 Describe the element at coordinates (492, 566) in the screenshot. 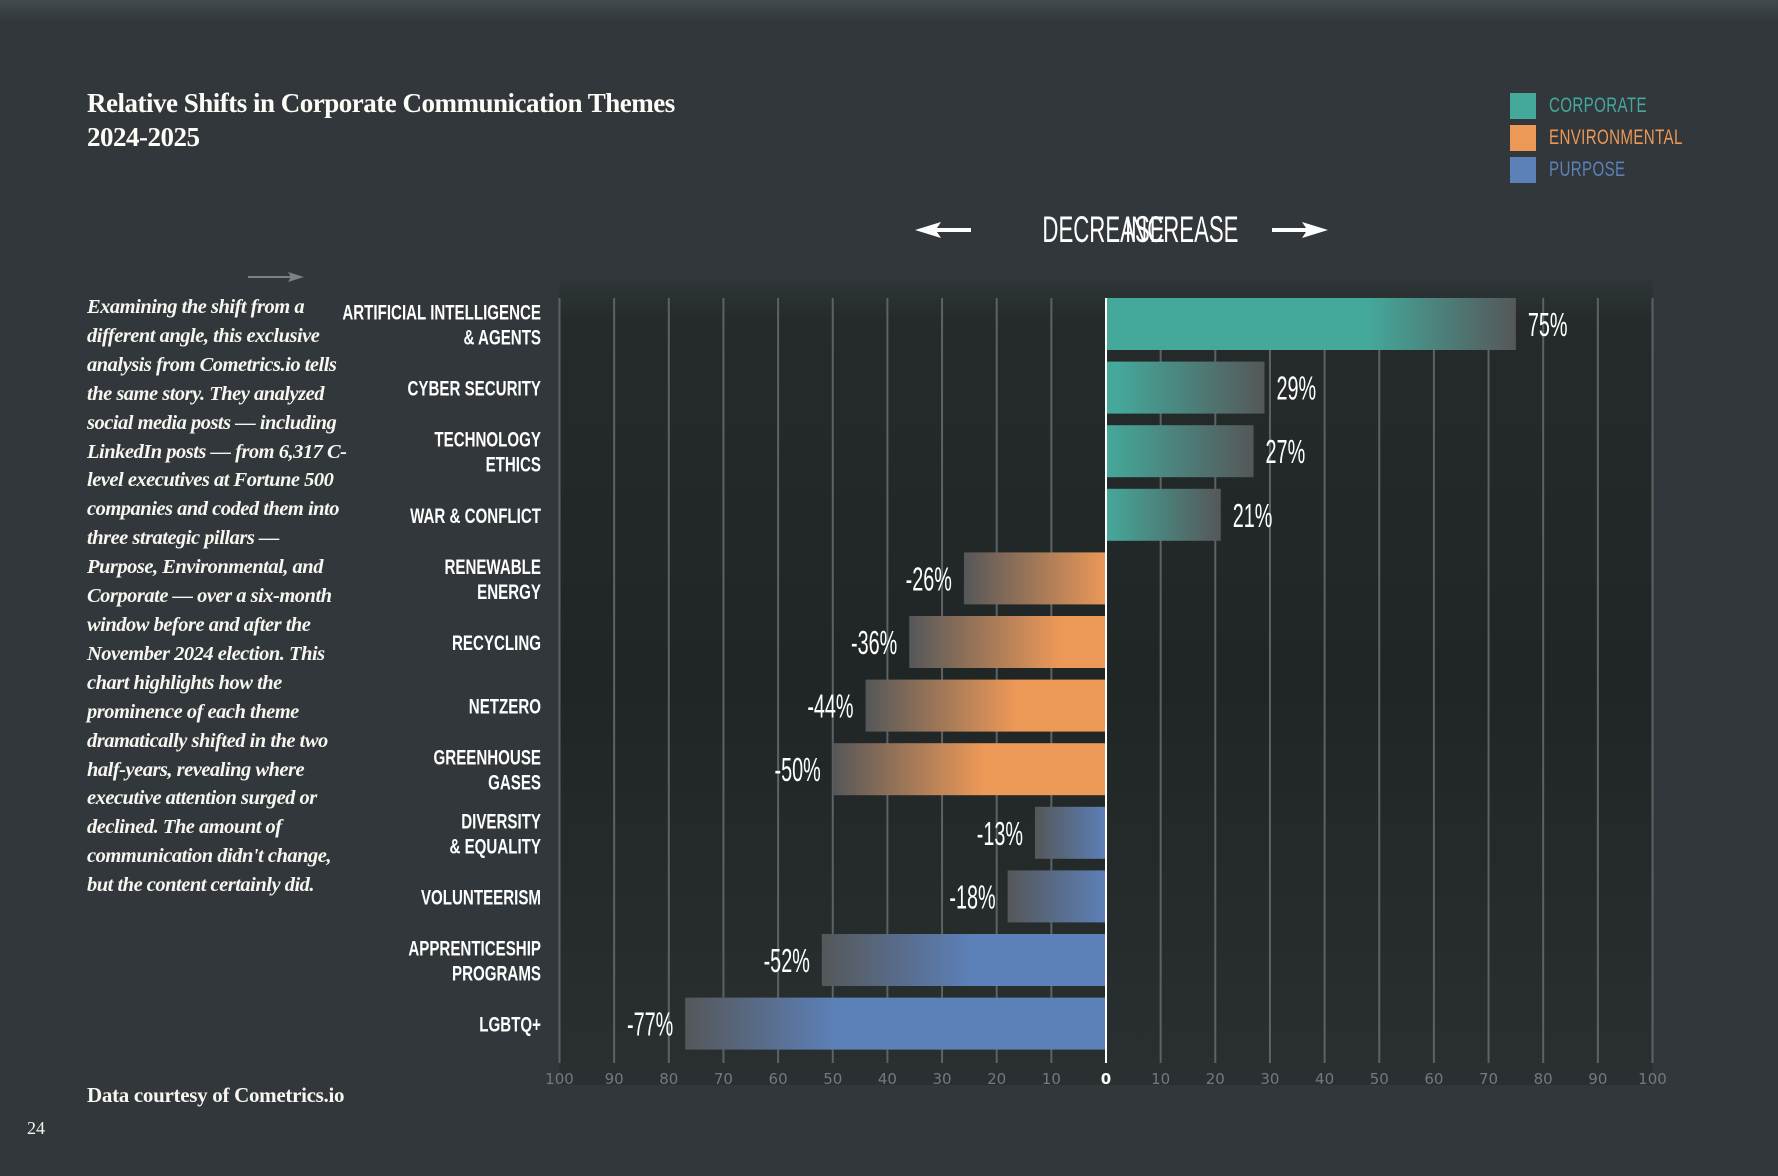

I see `category-label-line: RENEWABLE` at that location.